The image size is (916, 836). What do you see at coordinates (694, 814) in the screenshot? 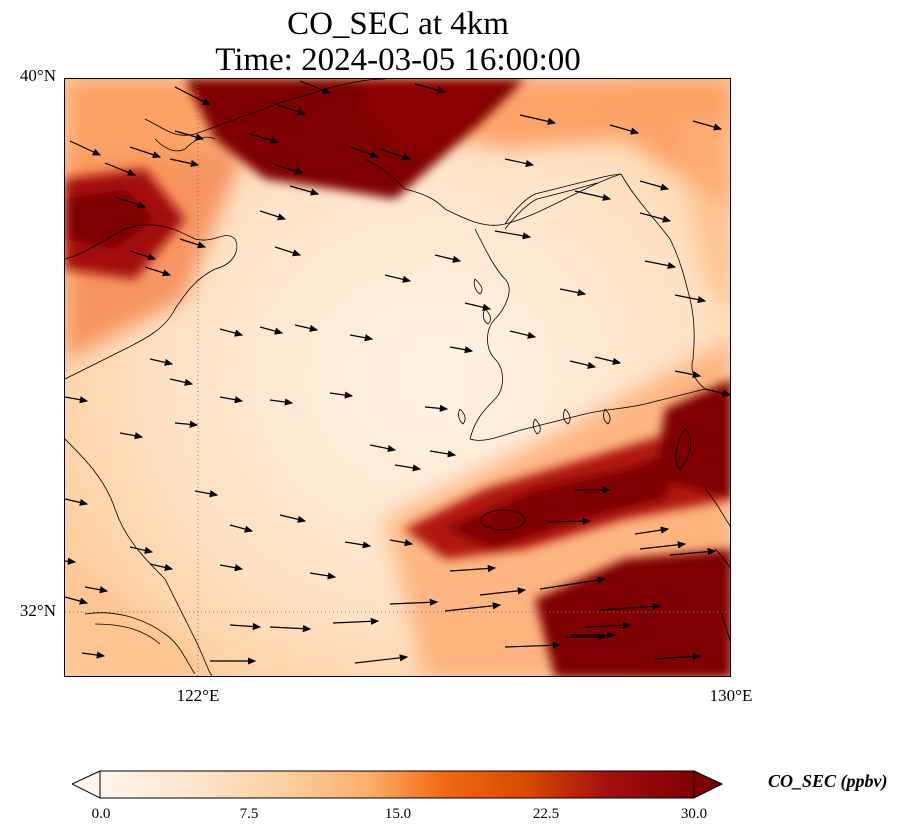
I see `colorbar-tick-30: 30.0` at bounding box center [694, 814].